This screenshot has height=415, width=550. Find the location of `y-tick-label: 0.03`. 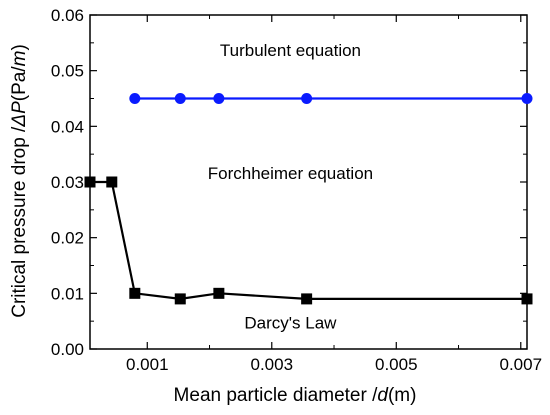

y-tick-label: 0.03 is located at coordinates (67, 182).